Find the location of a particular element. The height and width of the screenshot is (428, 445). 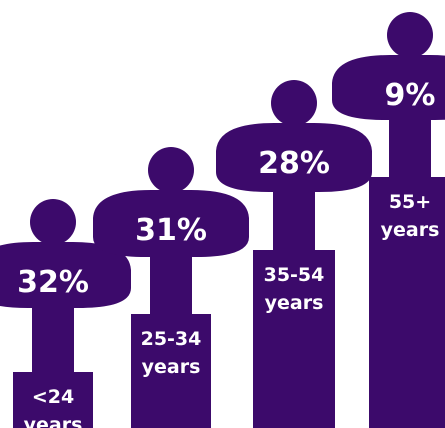

value-label: 9% is located at coordinates (410, 95).